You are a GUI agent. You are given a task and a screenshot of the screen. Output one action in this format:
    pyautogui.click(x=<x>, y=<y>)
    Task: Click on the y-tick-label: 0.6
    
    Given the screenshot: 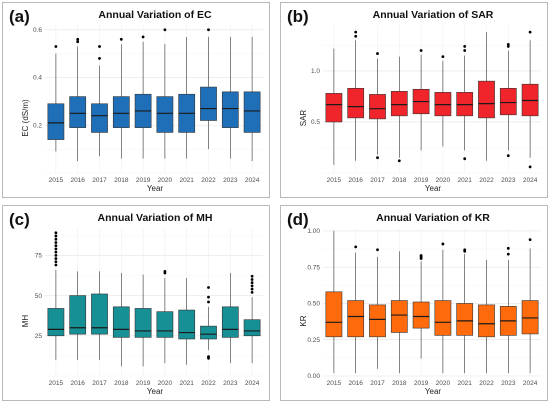 What is the action you would take?
    pyautogui.click(x=37, y=30)
    